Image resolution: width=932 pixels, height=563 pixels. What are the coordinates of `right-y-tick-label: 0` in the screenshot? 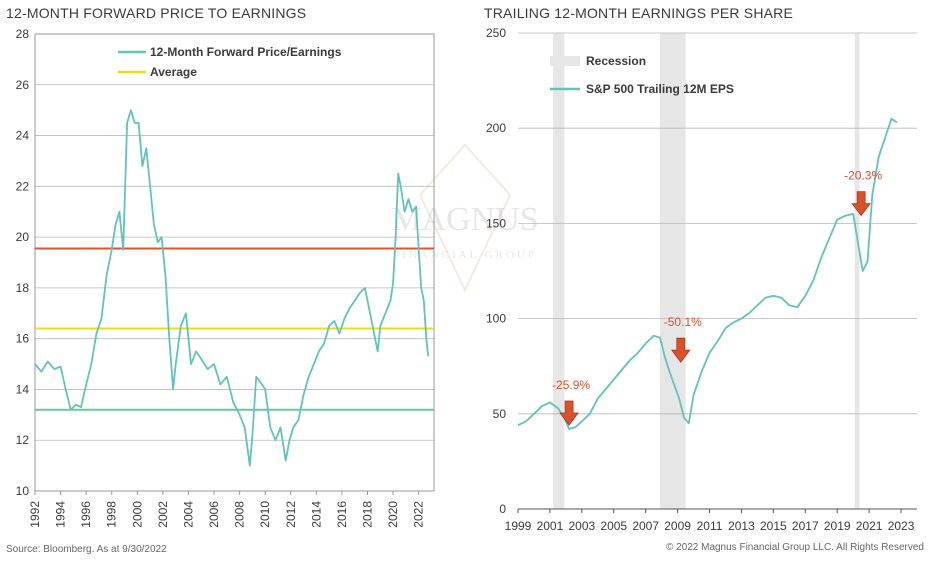 It's located at (502, 509).